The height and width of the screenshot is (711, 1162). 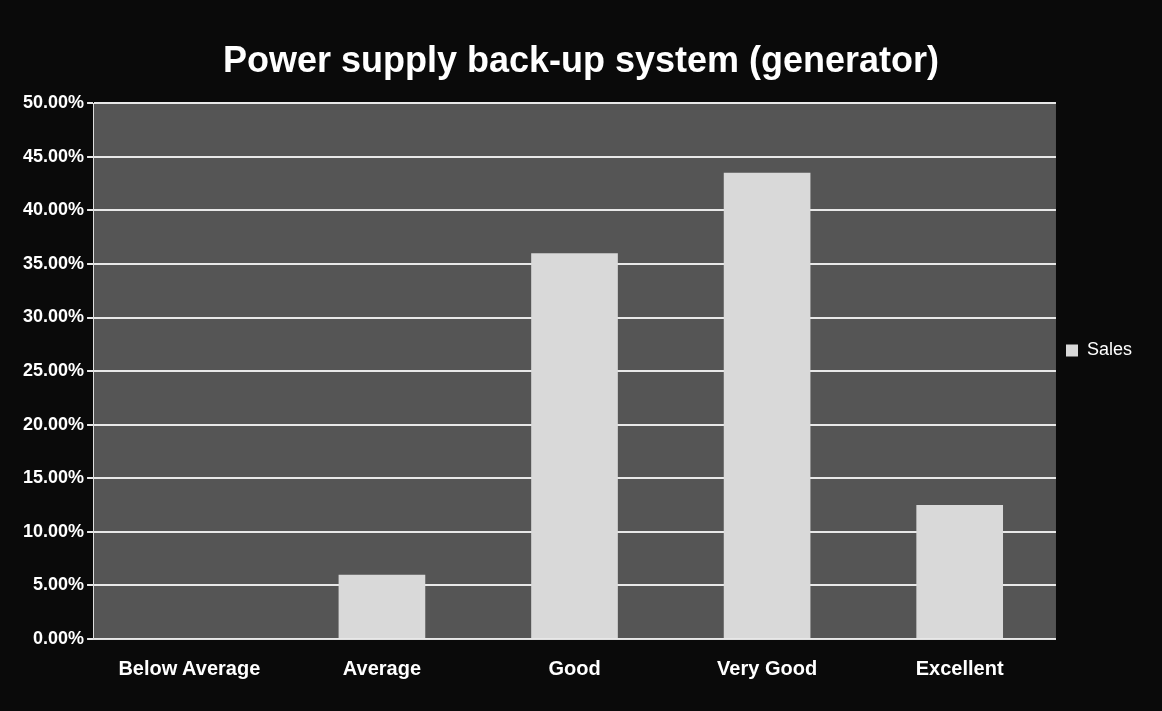 What do you see at coordinates (53, 423) in the screenshot?
I see `y-tick-label: 20.00%` at bounding box center [53, 423].